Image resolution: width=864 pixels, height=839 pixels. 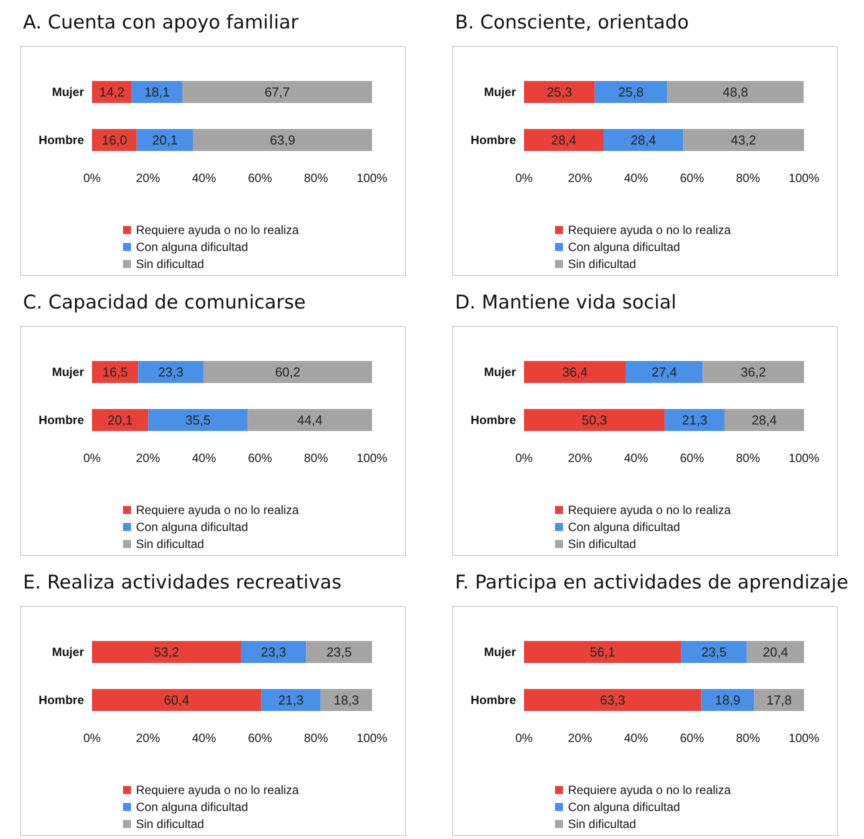 I want to click on chart-title: D. Mantiene vida social, so click(x=565, y=303).